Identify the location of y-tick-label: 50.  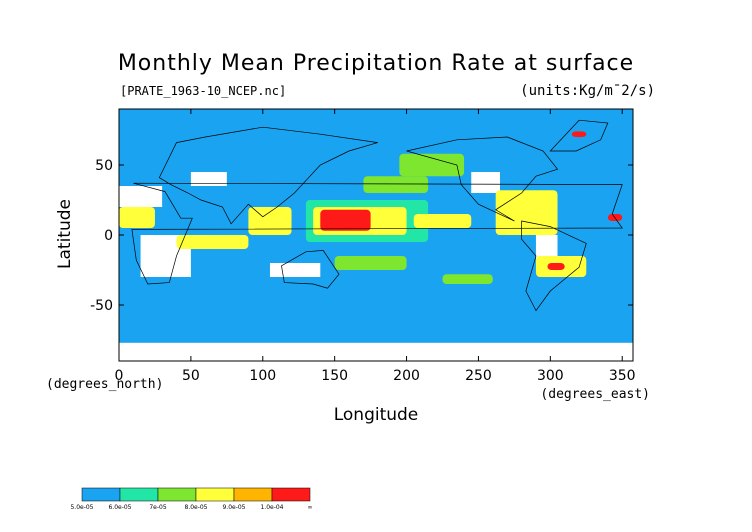
(104, 166).